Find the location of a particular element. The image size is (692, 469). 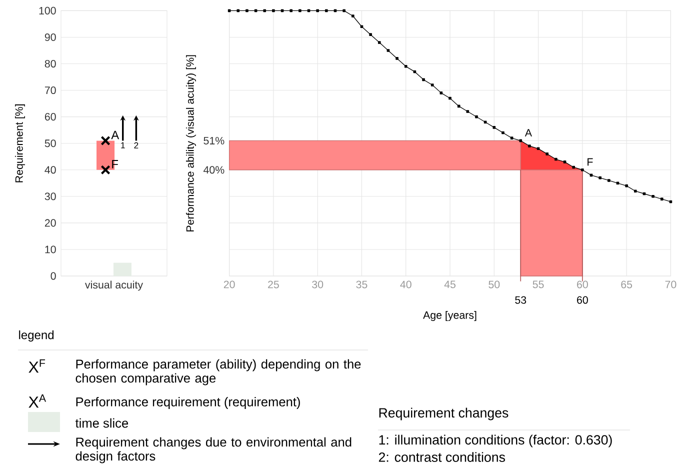

text: Requirement changes due to environmental and design factors is located at coordinates (214, 450).